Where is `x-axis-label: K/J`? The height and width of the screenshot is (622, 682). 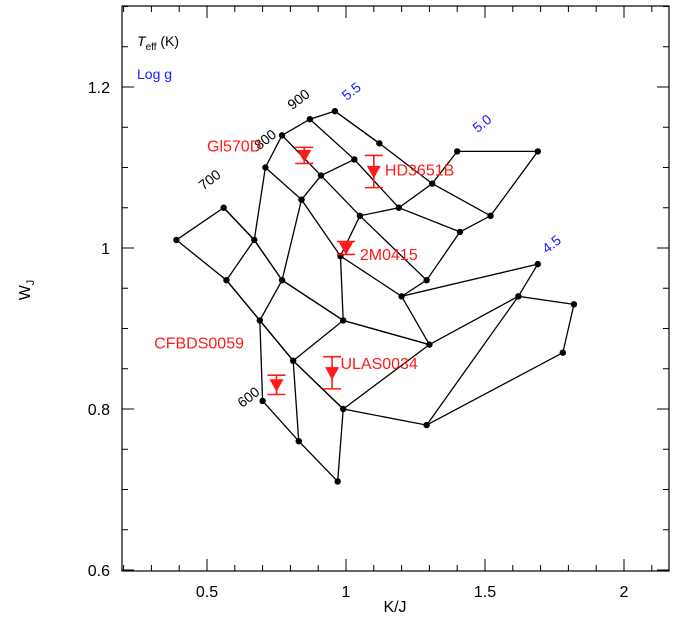 x-axis-label: K/J is located at coordinates (394, 607).